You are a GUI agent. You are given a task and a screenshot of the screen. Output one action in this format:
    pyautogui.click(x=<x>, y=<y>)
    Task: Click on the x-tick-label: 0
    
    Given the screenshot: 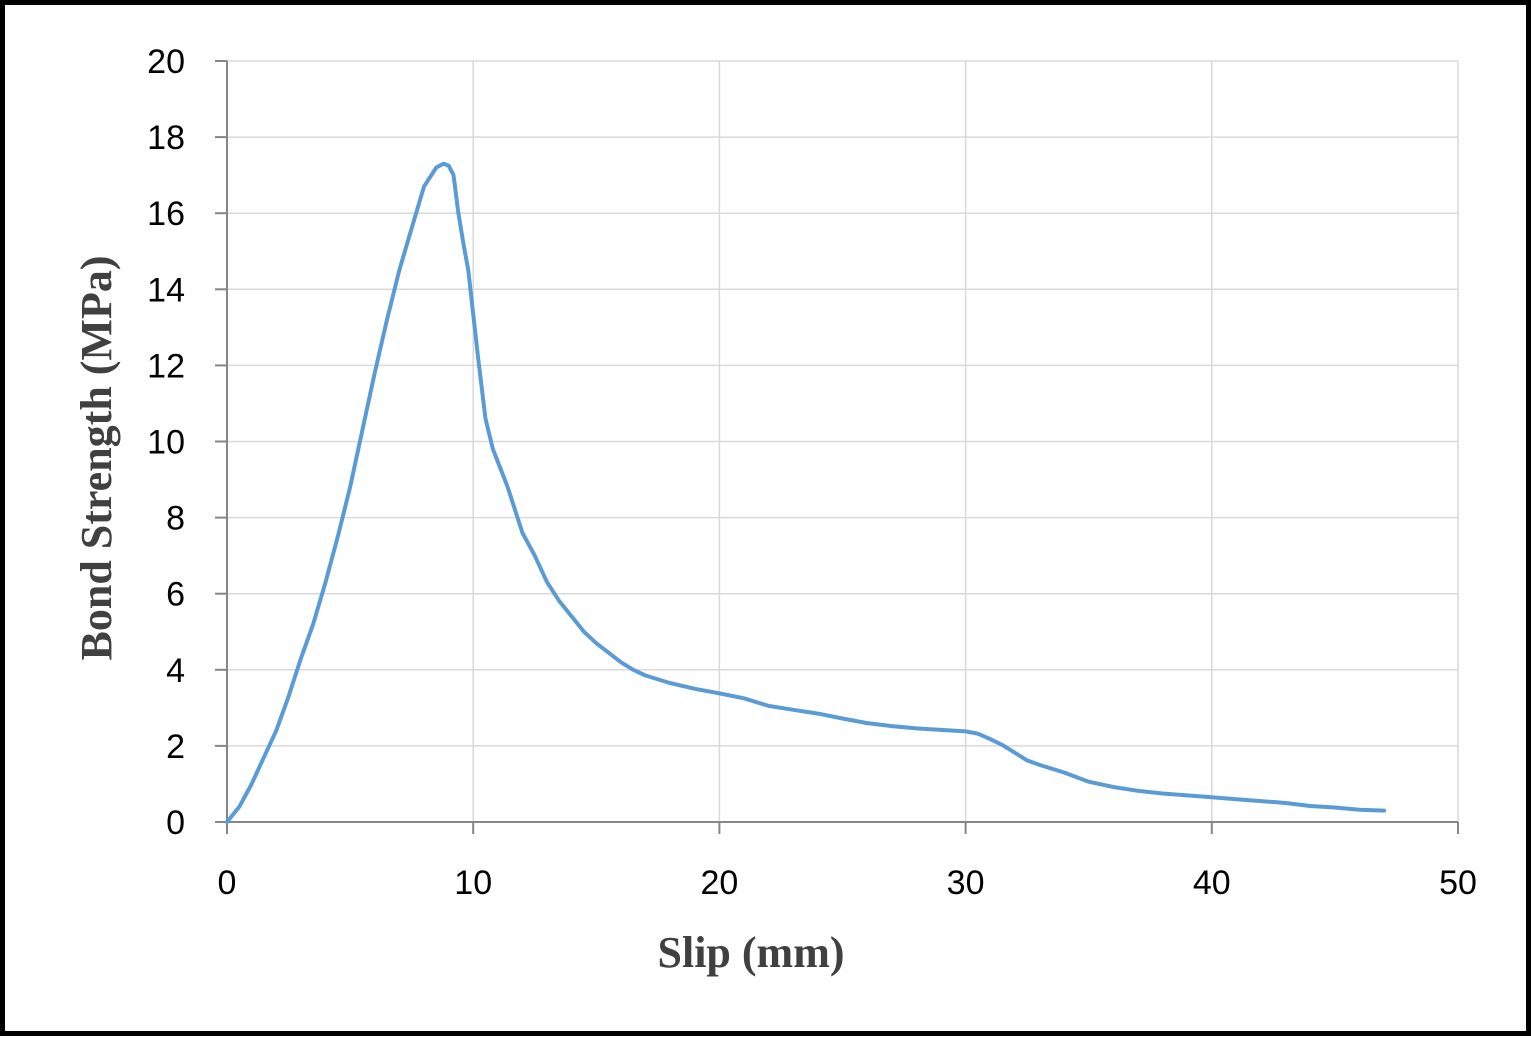 What is the action you would take?
    pyautogui.click(x=227, y=883)
    